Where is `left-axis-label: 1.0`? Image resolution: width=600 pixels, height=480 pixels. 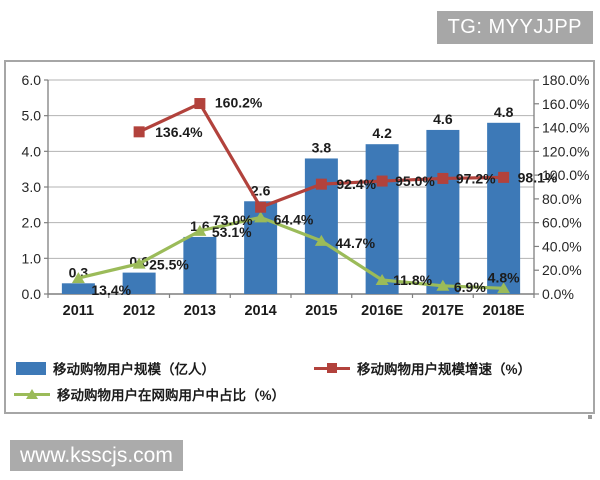
left-axis-label: 1.0 is located at coordinates (32, 258).